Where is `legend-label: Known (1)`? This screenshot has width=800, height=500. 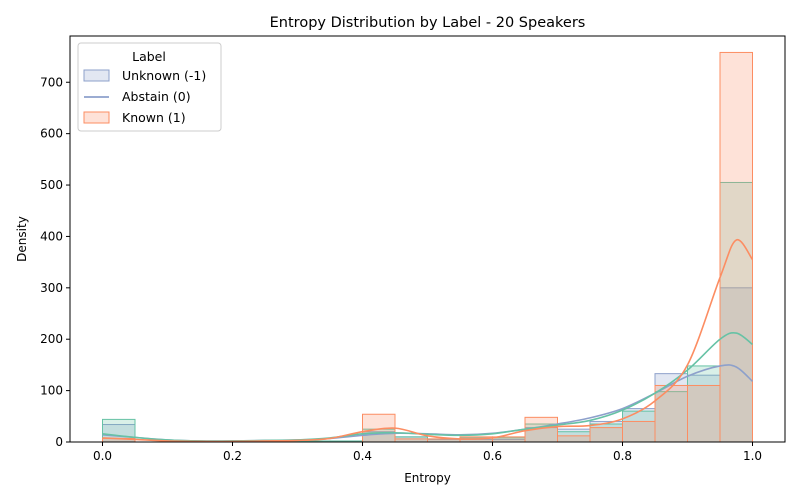
legend-label: Known (1) is located at coordinates (154, 117).